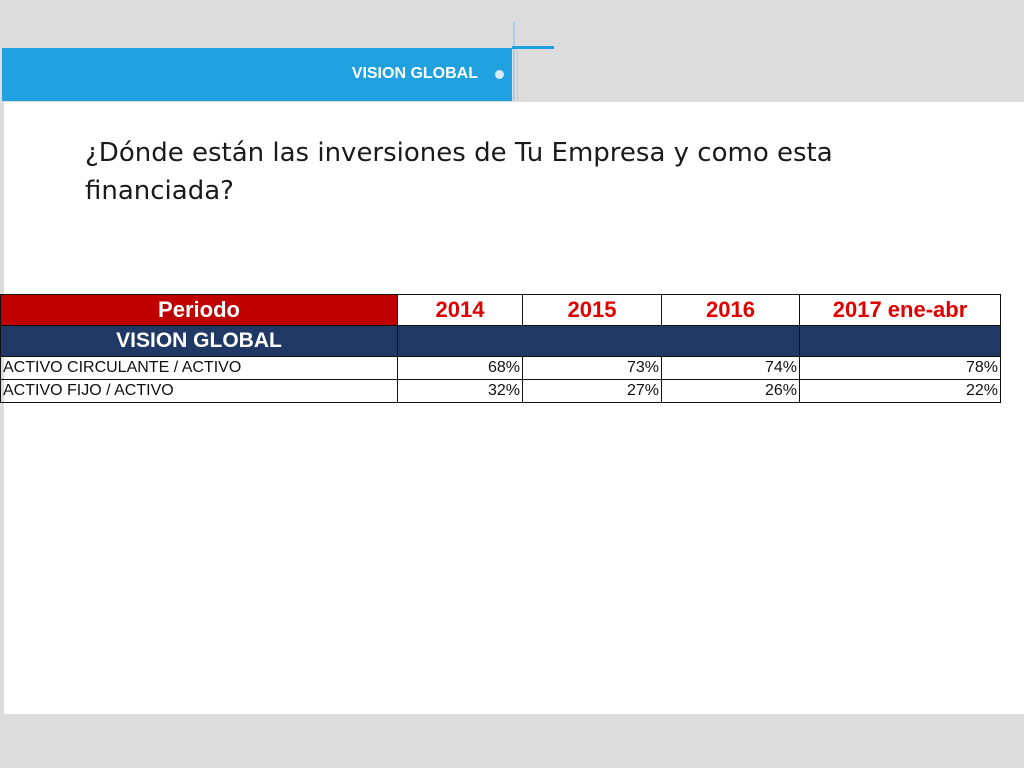 This screenshot has width=1024, height=768. Describe the element at coordinates (460, 368) in the screenshot. I see `row-value: 68%` at that location.